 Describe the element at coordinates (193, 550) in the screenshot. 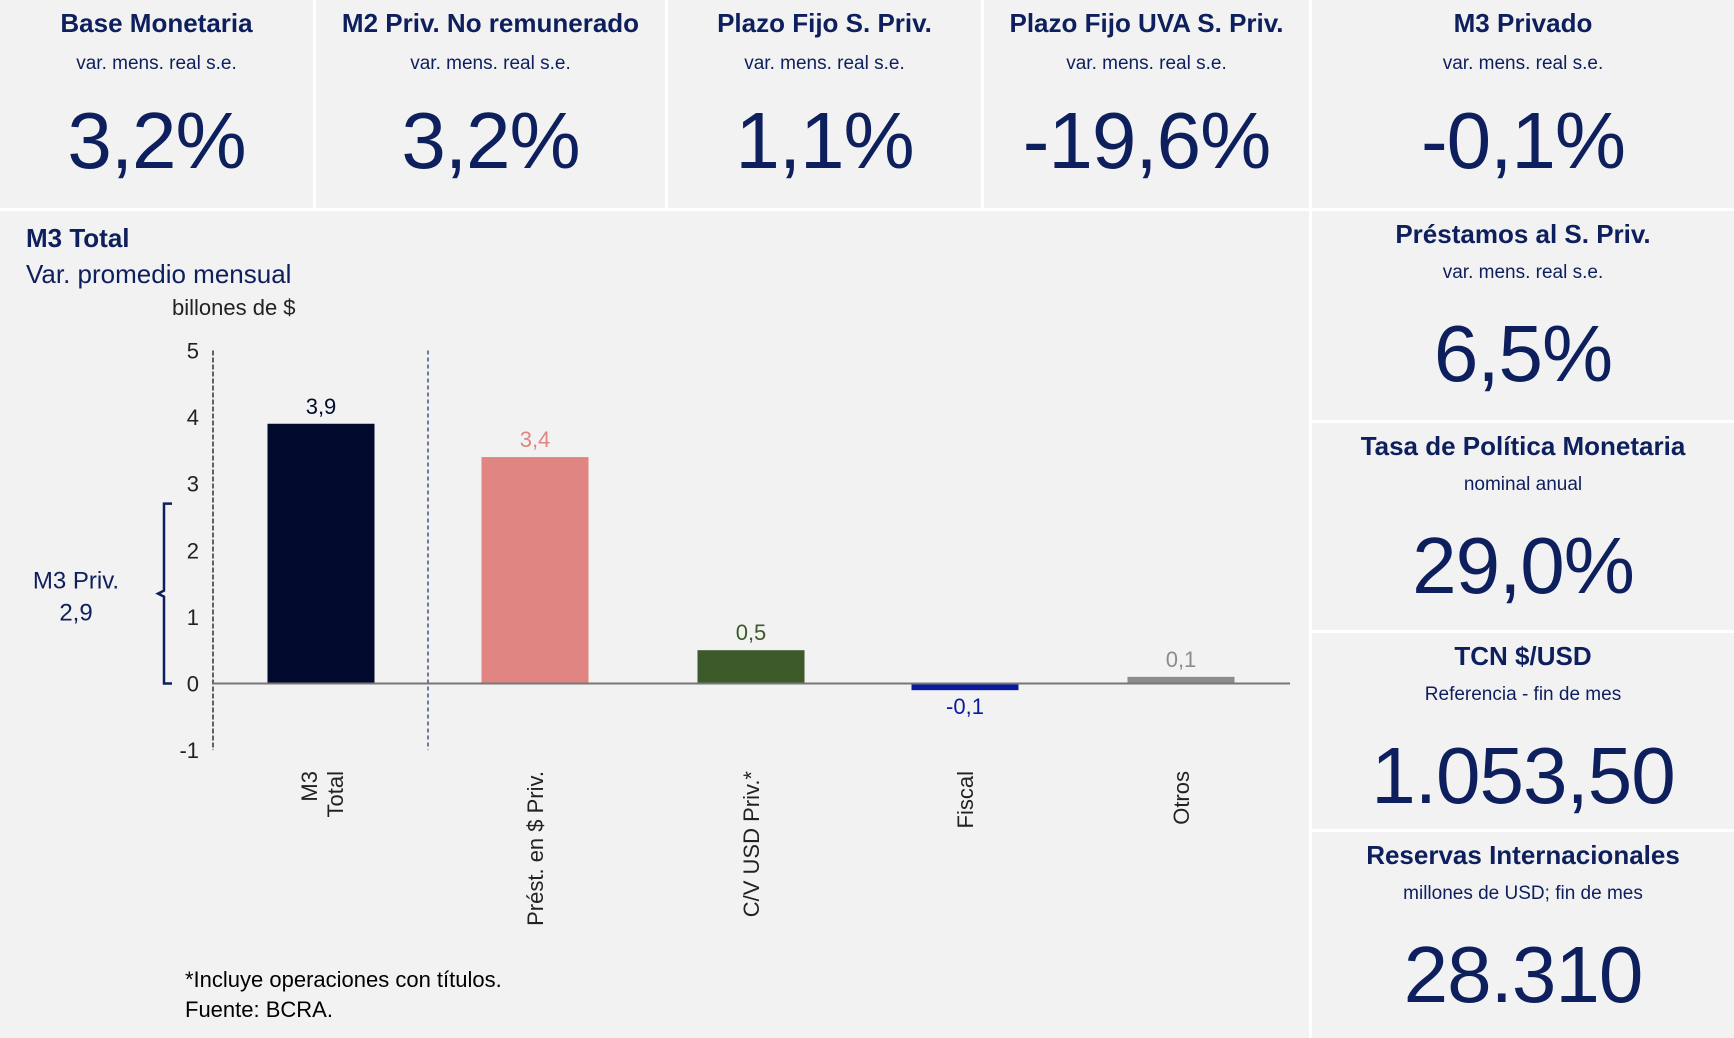

I see `y-tick-label: 2` at that location.